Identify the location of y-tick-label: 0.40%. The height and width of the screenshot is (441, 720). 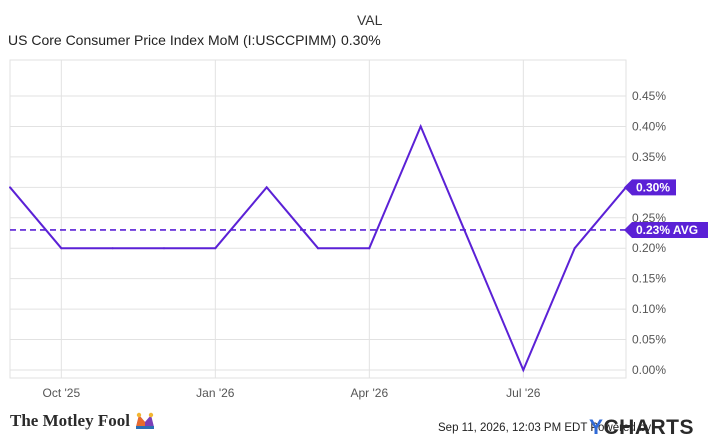
(649, 126).